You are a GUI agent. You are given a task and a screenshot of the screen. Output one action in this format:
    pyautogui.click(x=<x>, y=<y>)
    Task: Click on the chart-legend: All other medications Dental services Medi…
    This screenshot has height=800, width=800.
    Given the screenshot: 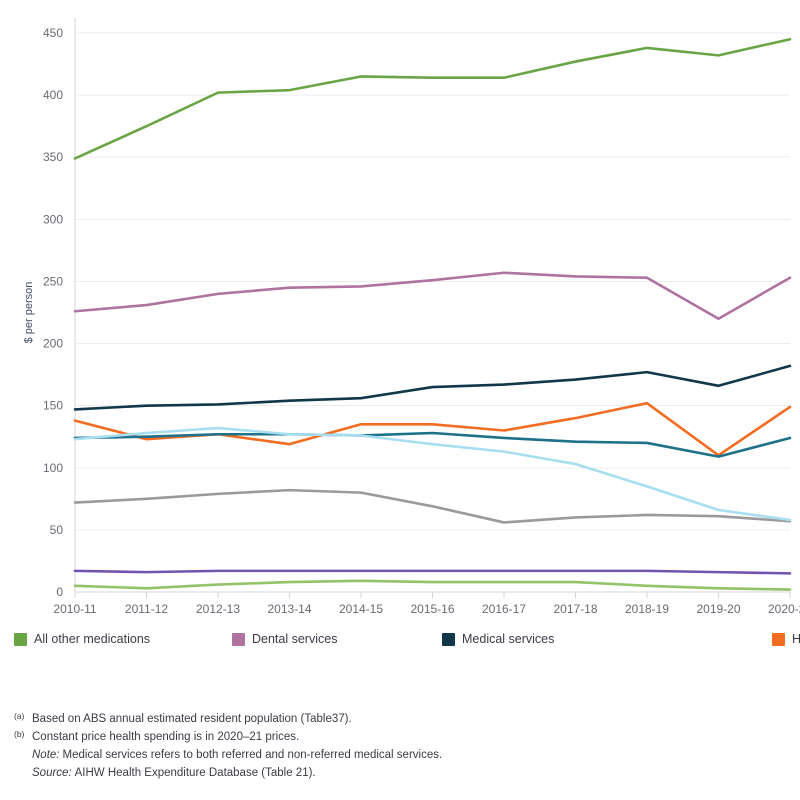 What is the action you would take?
    pyautogui.click(x=407, y=639)
    